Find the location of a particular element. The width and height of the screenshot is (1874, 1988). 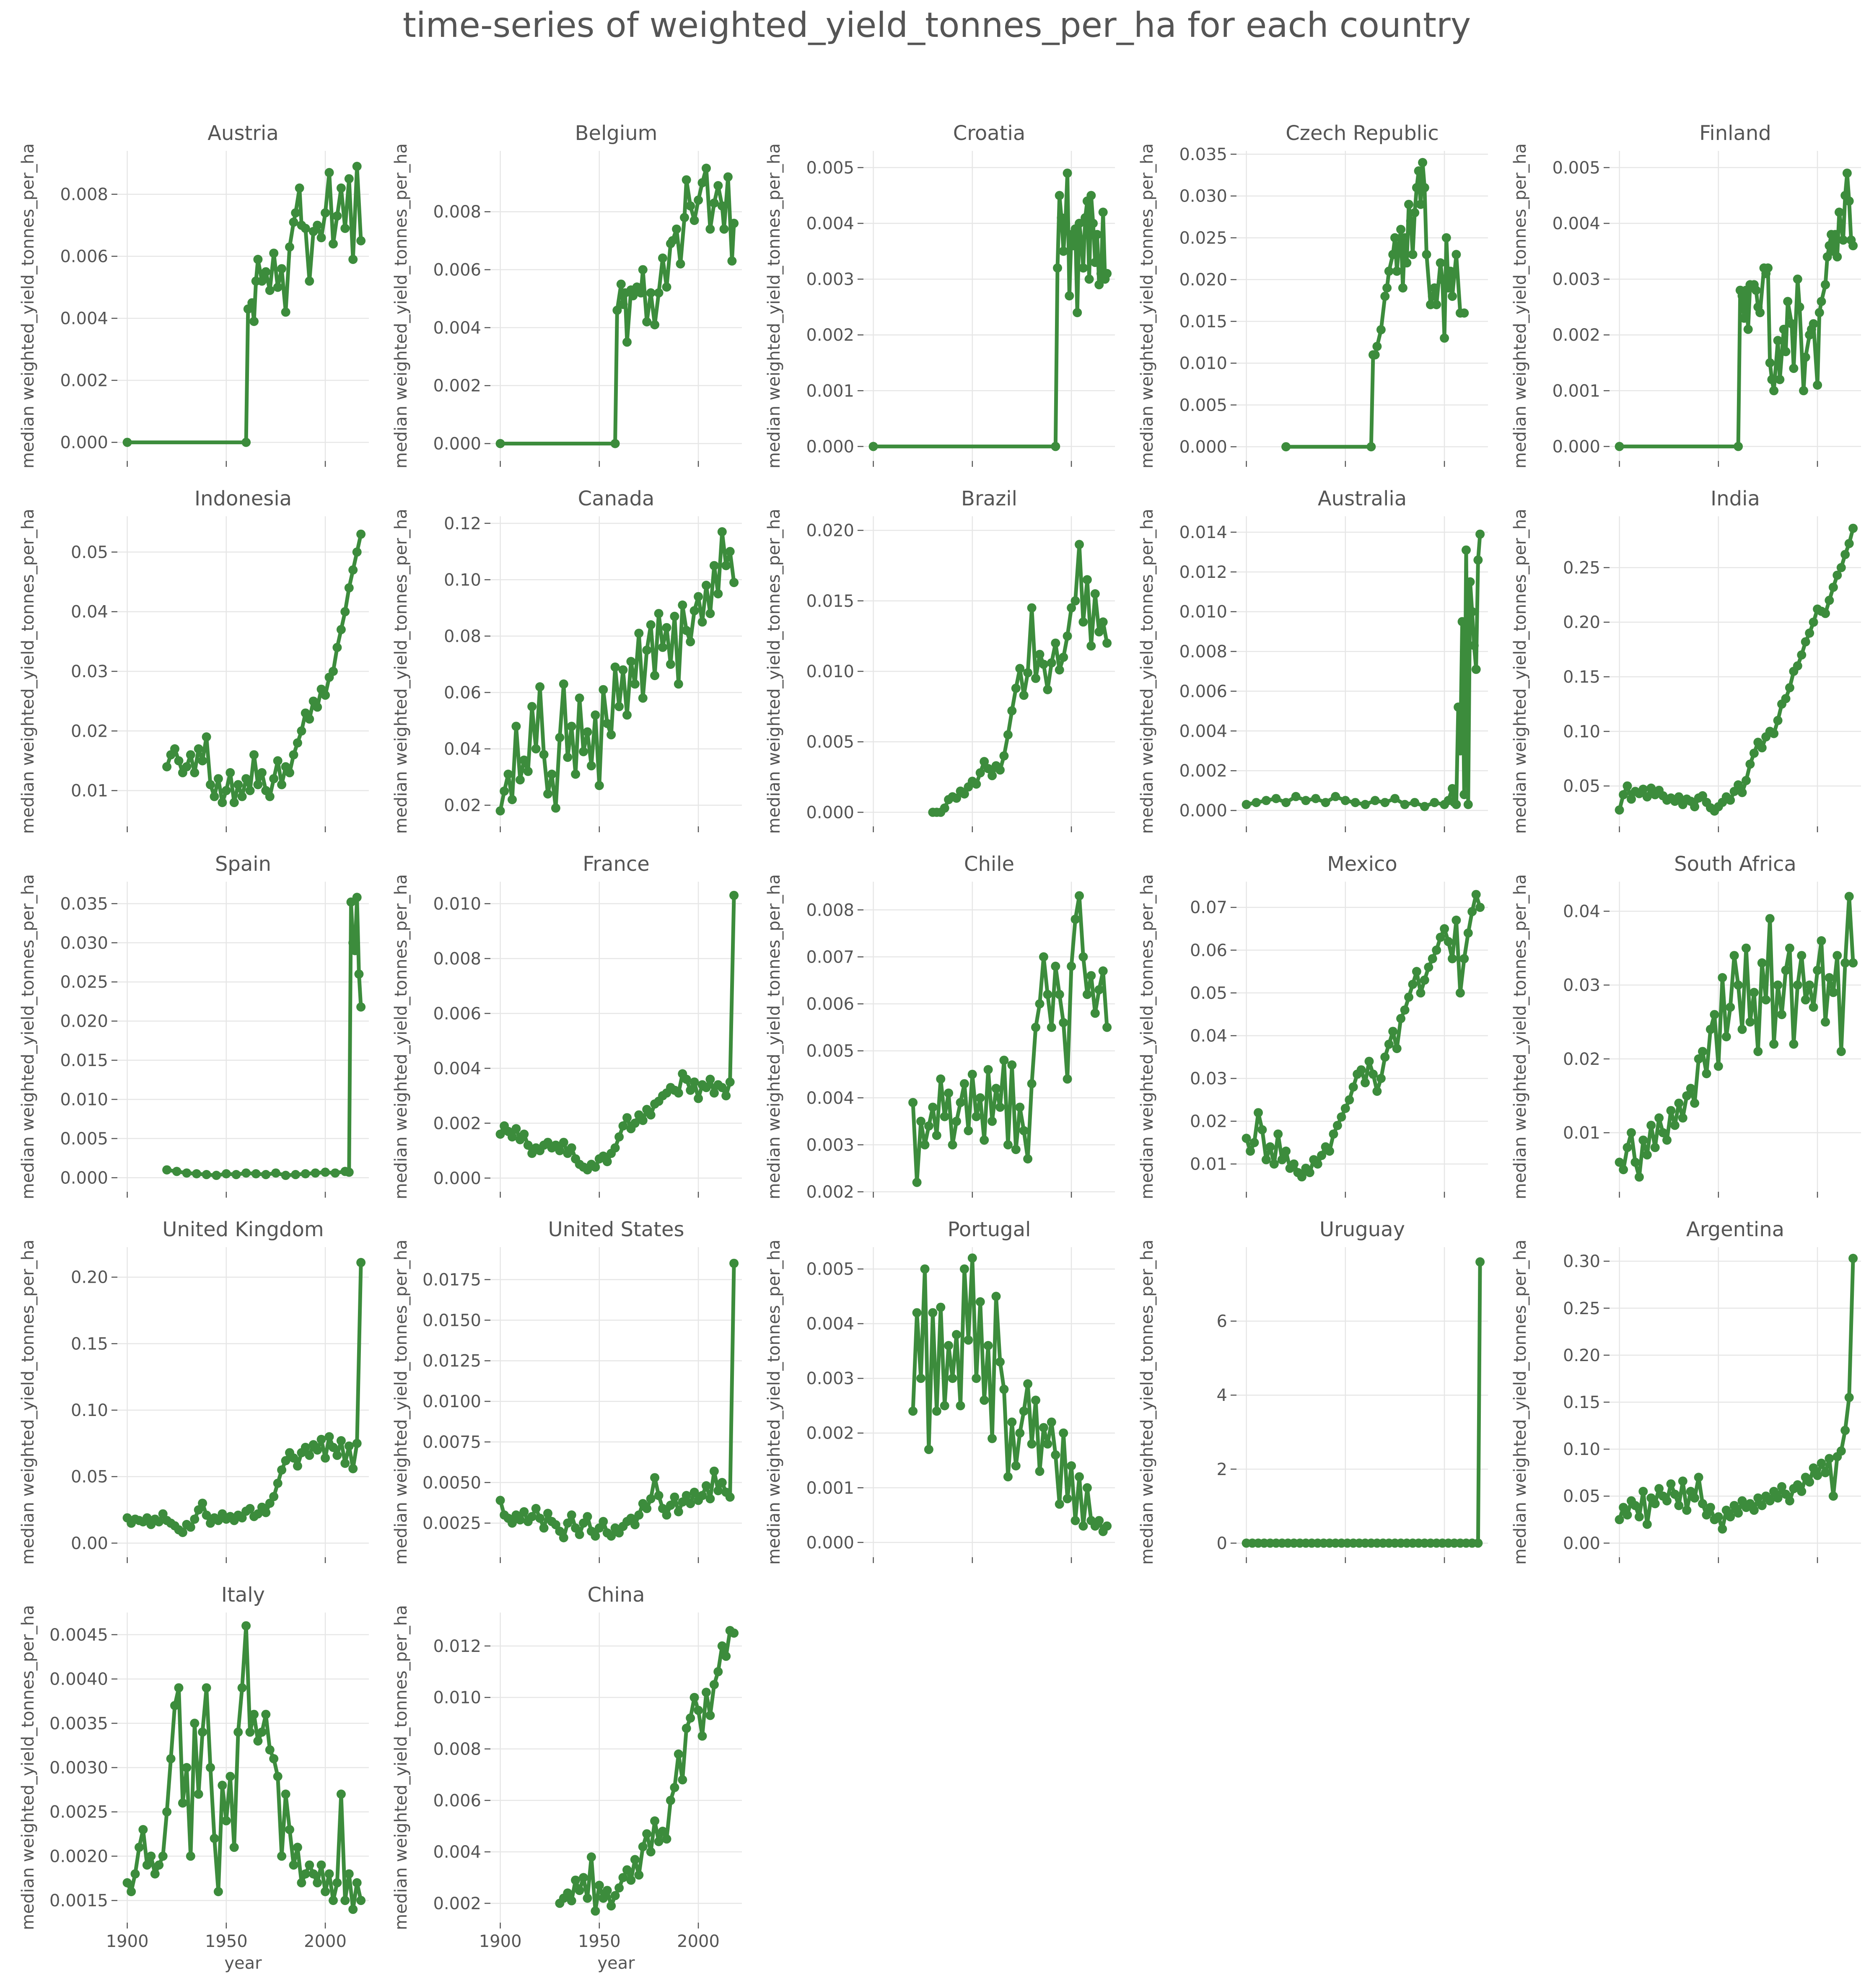

ytick-label: 0.007 is located at coordinates (830, 957).